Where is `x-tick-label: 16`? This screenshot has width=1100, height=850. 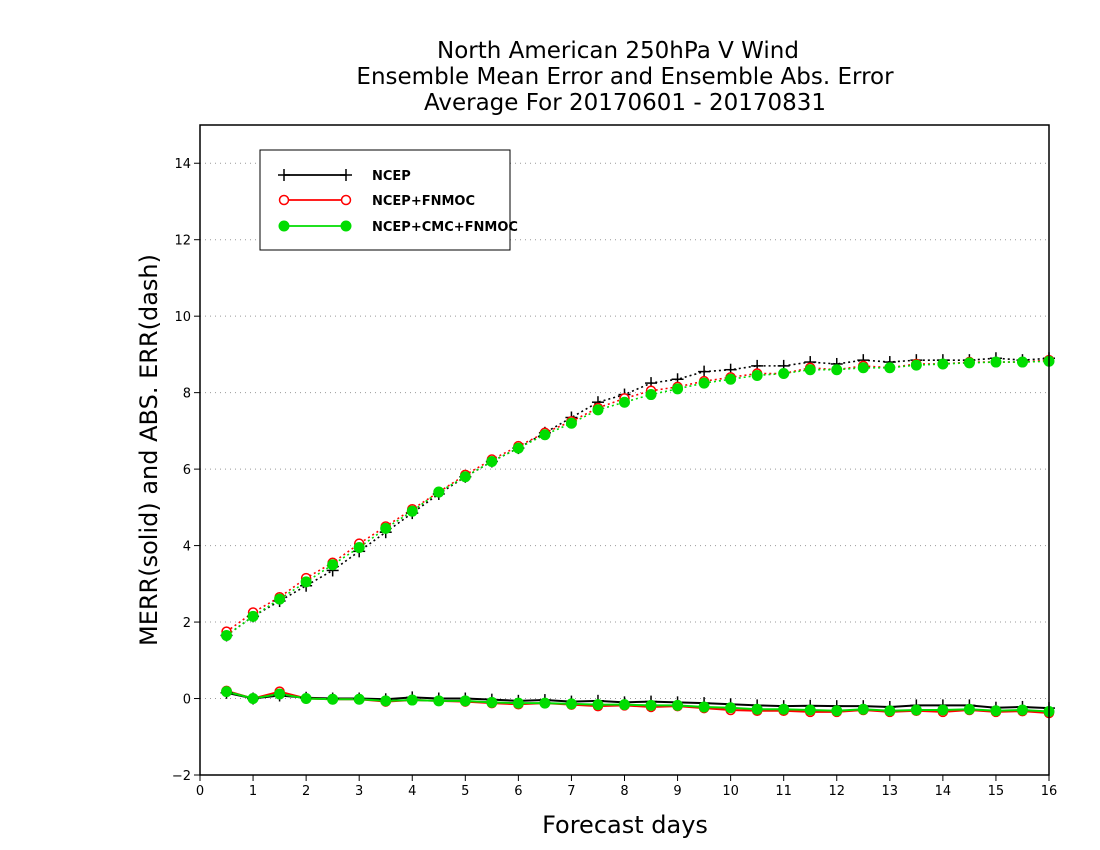
x-tick-label: 16 is located at coordinates (1049, 791).